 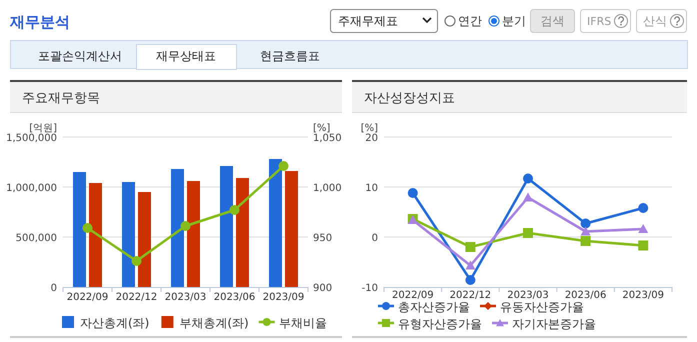 What do you see at coordinates (370, 288) in the screenshot?
I see `y-tick-label: -10` at bounding box center [370, 288].